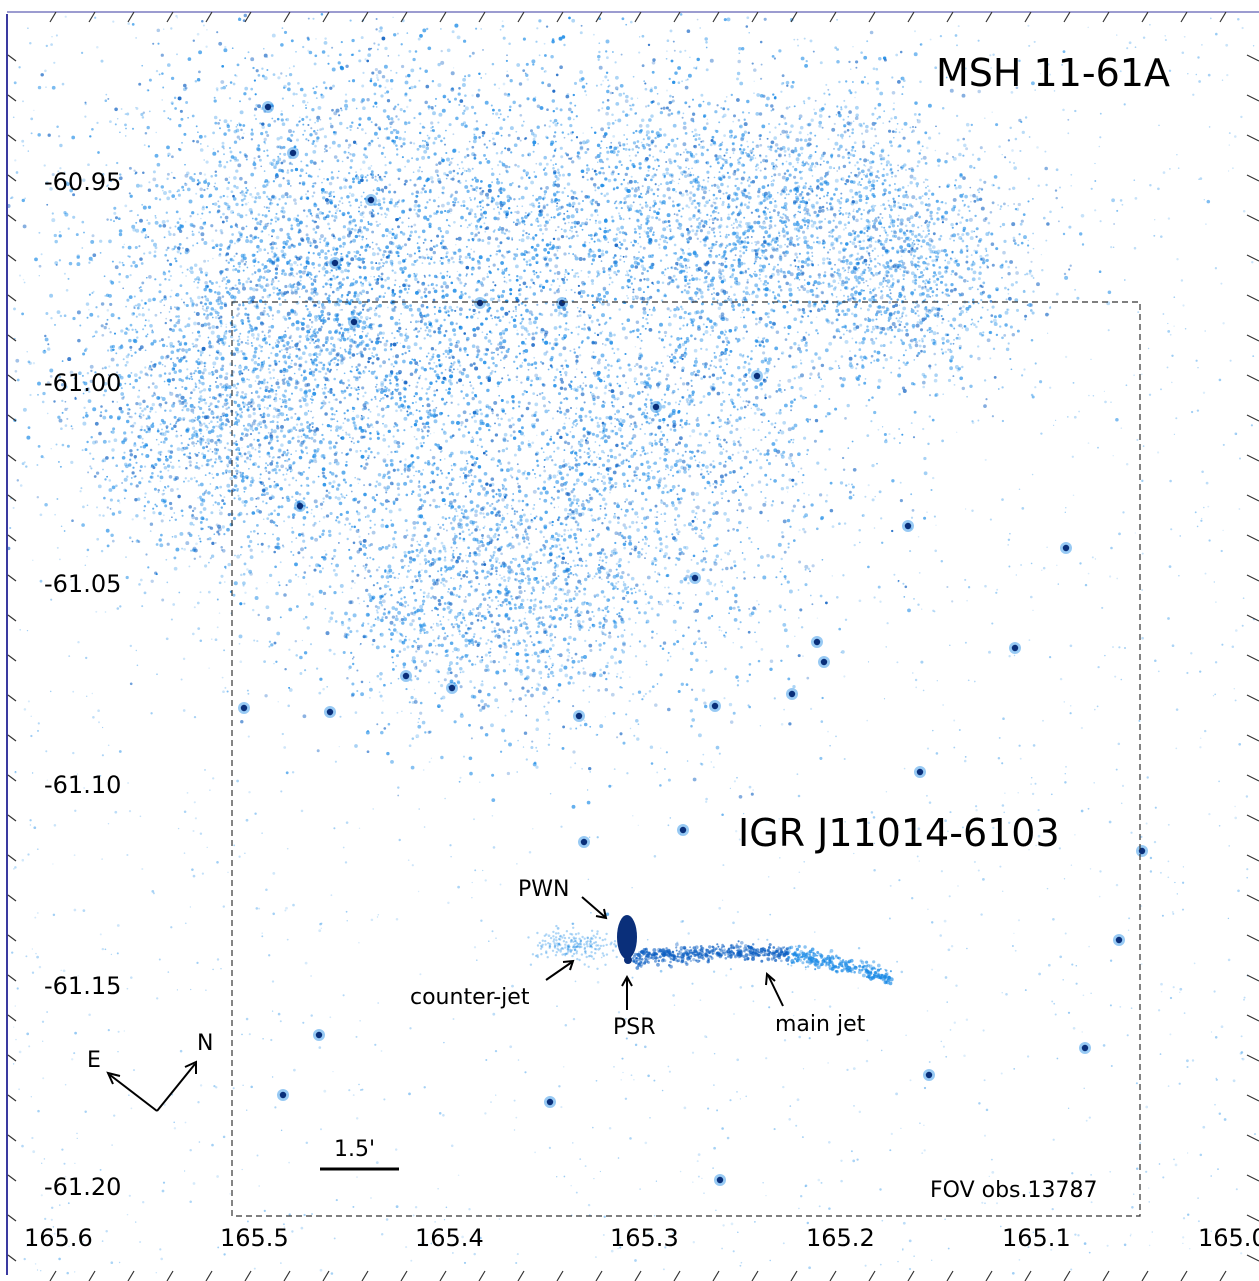 The width and height of the screenshot is (1259, 1281). What do you see at coordinates (83, 584) in the screenshot?
I see `dec-tick-label: -61.05` at bounding box center [83, 584].